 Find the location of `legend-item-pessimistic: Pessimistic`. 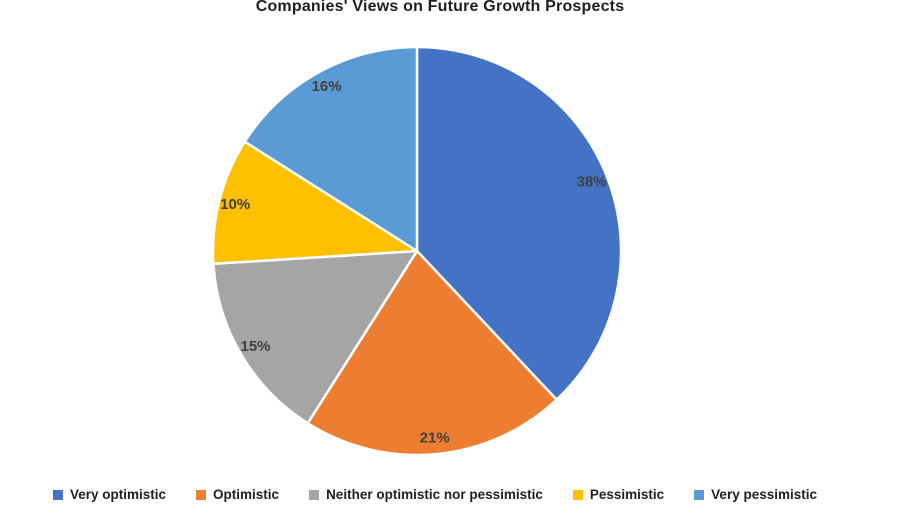

legend-item-pessimistic: Pessimistic is located at coordinates (618, 494).